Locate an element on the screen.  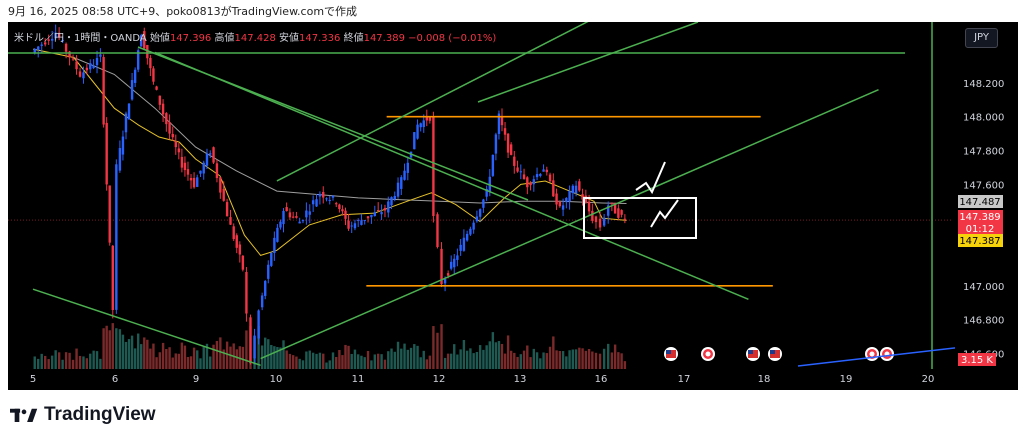
currency-button: JPY is located at coordinates (981, 38).